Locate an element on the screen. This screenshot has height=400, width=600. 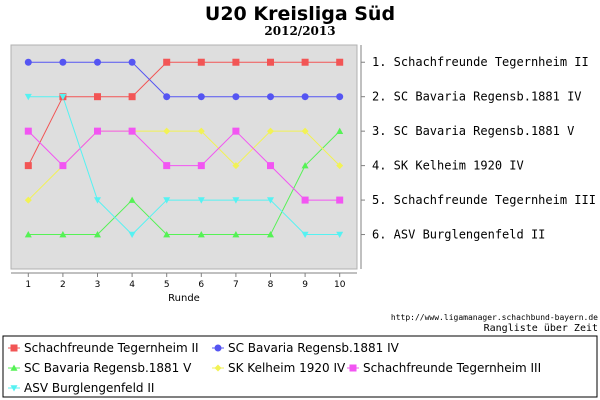
x-axis-title: Runde is located at coordinates (184, 298).